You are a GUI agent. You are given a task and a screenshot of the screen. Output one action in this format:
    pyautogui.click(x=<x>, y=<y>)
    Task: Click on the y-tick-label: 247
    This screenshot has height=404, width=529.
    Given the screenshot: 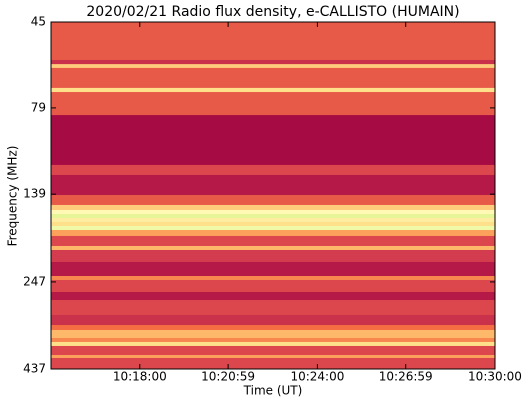 What is the action you would take?
    pyautogui.click(x=34, y=281)
    